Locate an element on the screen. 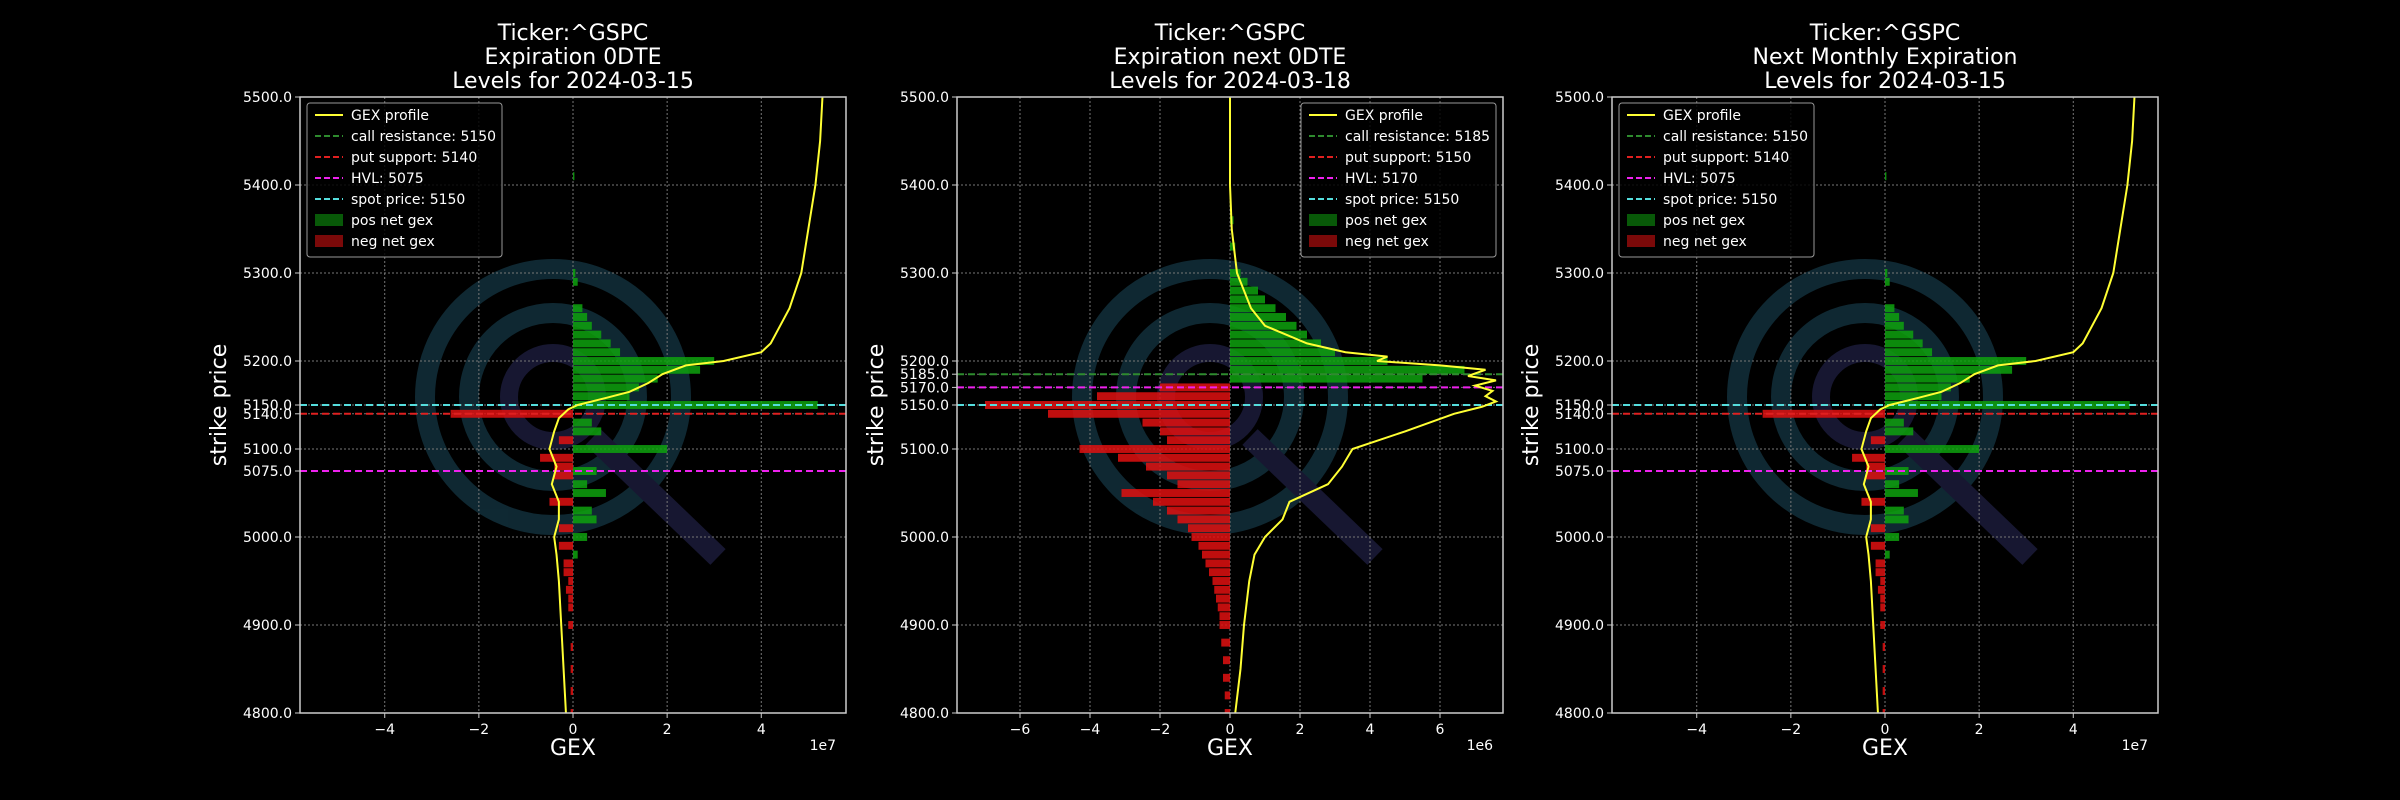 The height and width of the screenshot is (800, 2400). y-tick-label: 5400.0 is located at coordinates (1579, 186).